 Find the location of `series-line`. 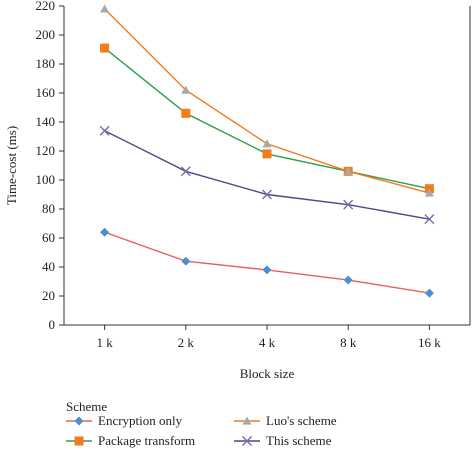

series-line is located at coordinates (267, 262).